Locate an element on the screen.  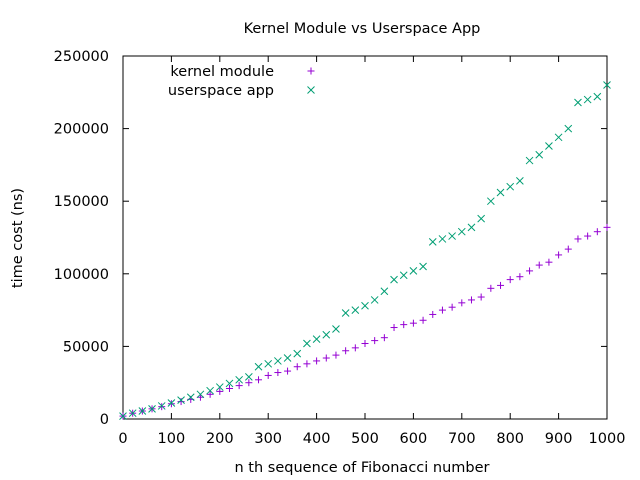
legend-label-kernel-module: kernel module is located at coordinates (222, 72).